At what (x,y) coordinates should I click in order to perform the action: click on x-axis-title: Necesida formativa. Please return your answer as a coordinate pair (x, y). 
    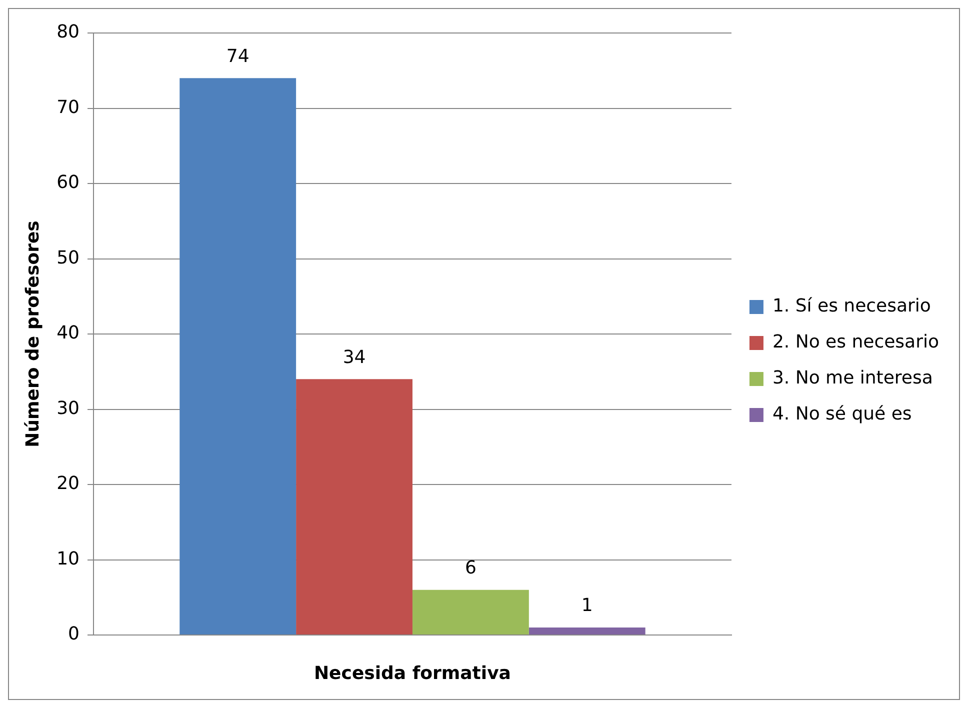
    Looking at the image, I should click on (412, 673).